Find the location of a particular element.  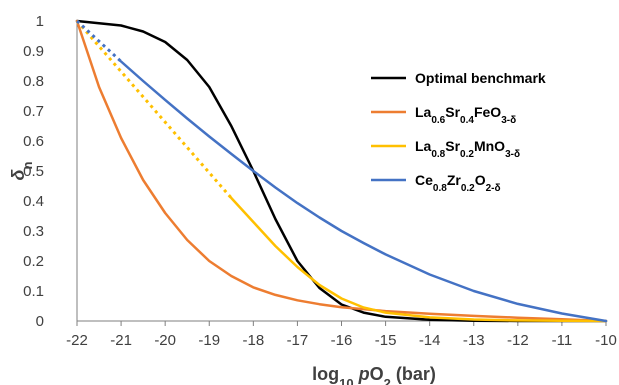

legend-label: Optimal benchmark is located at coordinates (480, 78).